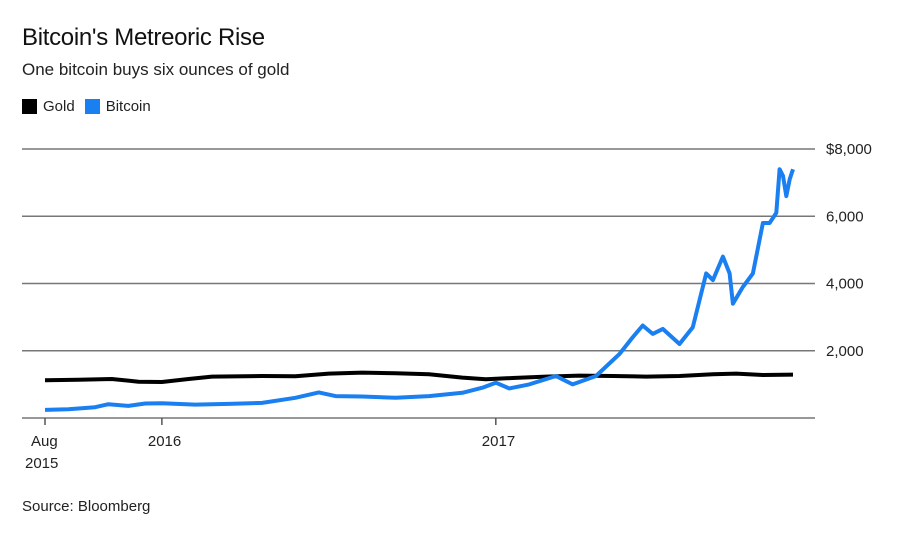 Image resolution: width=900 pixels, height=533 pixels. I want to click on legend-label-bitcoin: Bitcoin, so click(128, 106).